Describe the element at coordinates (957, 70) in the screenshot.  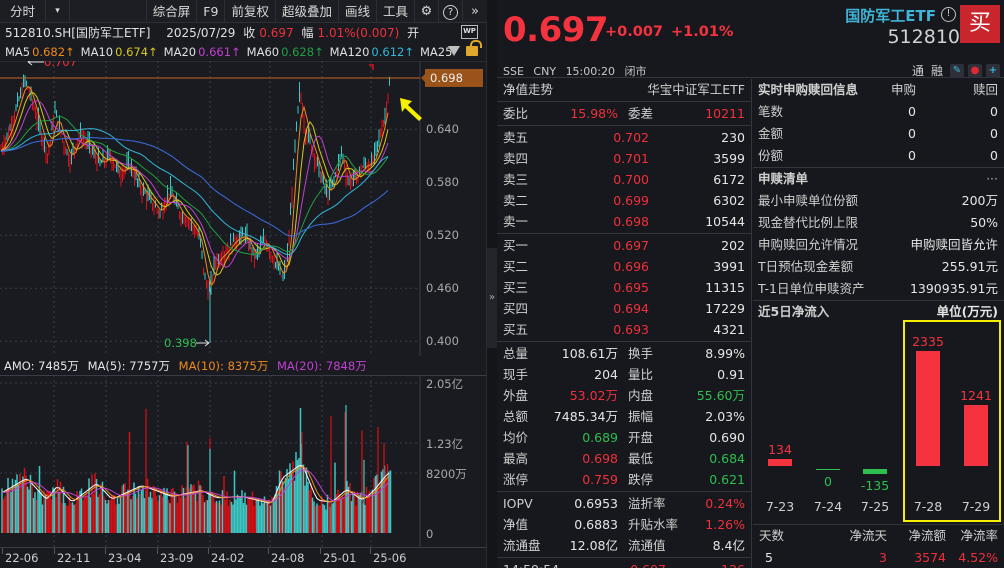
I see `pencil-icon: ✎` at that location.